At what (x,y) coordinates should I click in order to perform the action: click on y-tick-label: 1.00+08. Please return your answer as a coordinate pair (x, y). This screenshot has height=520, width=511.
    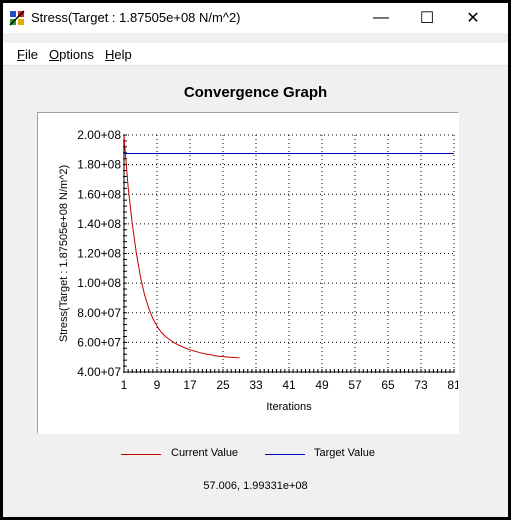
    Looking at the image, I should click on (99, 283).